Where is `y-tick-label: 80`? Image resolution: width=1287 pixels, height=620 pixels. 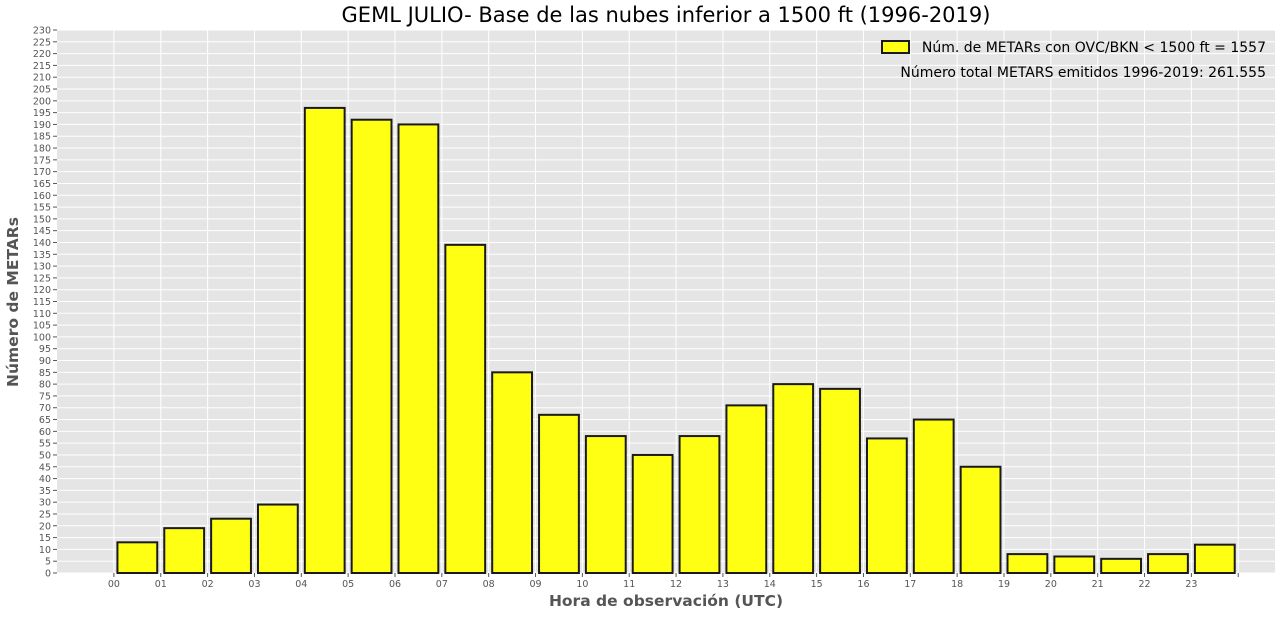
y-tick-label: 80 is located at coordinates (45, 385).